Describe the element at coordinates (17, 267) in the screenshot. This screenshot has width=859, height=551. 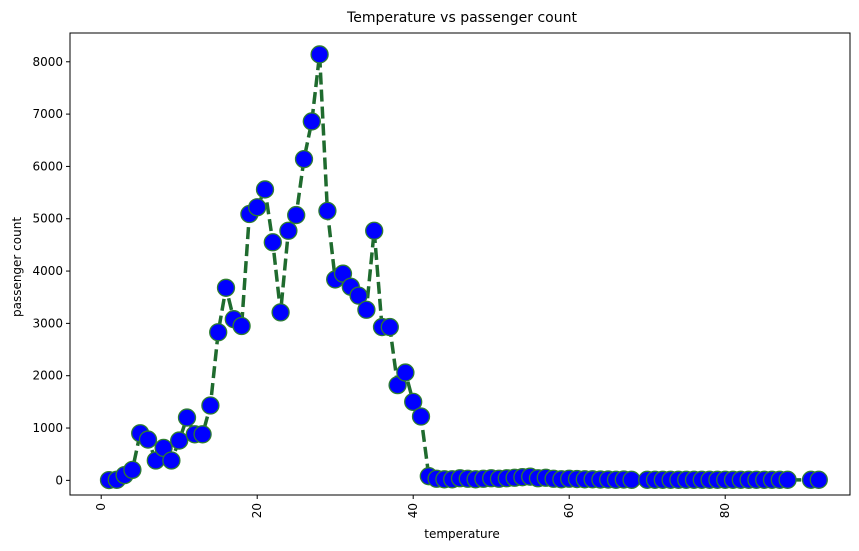
I see `y-axis-label: passenger count` at that location.